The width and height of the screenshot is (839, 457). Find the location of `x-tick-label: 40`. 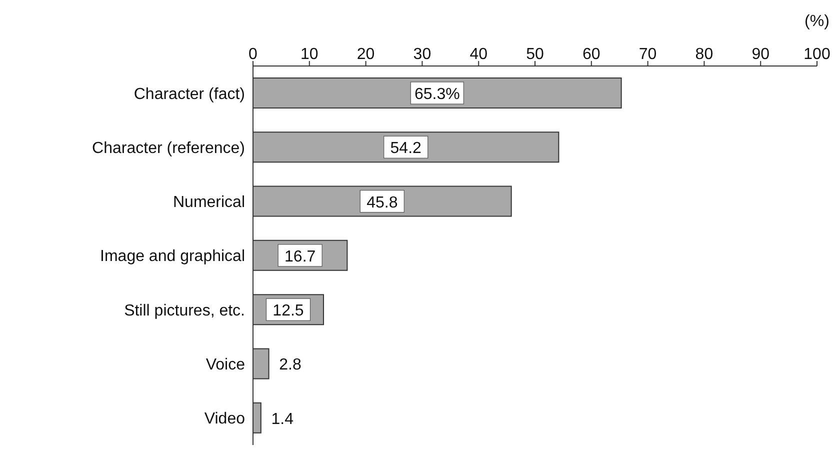

x-tick-label: 40 is located at coordinates (479, 54).